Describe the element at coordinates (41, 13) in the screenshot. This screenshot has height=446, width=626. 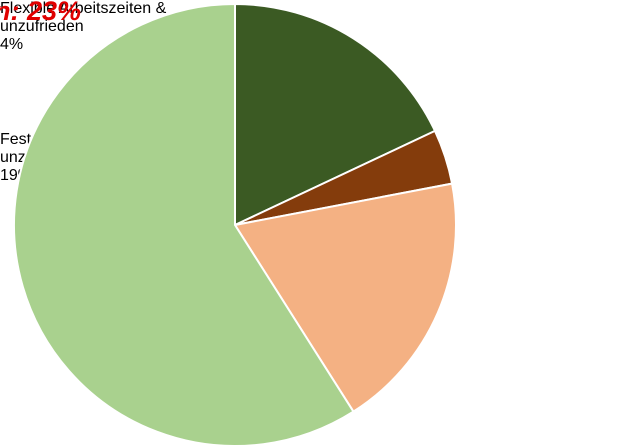
I see `annotation: n: 23%` at that location.